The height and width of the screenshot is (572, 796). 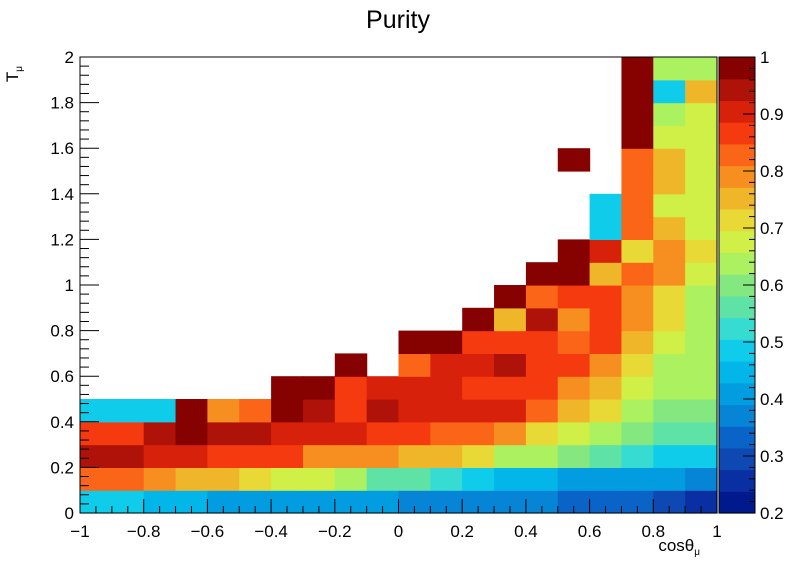 I want to click on chart-title: Purity, so click(x=398, y=20).